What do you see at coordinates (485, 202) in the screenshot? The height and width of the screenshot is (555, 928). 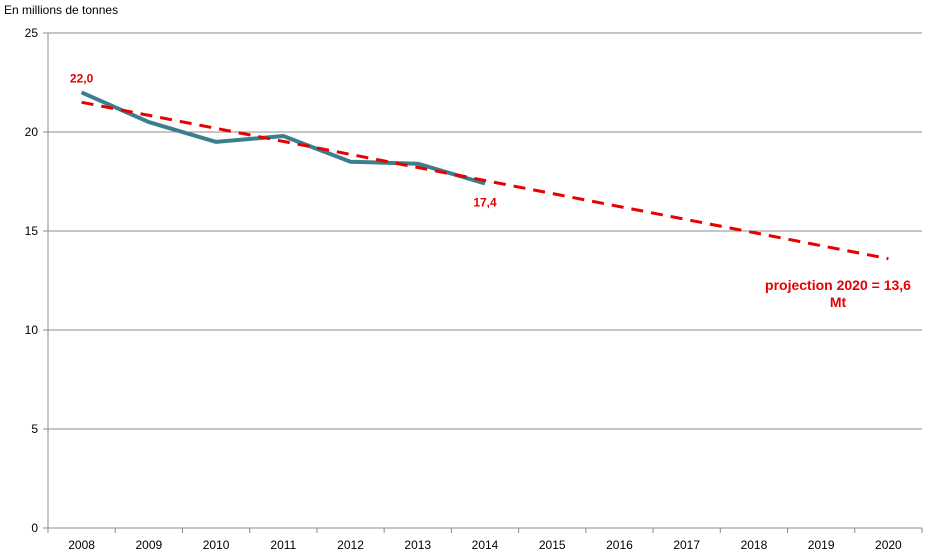 I see `data-label: 17,4` at bounding box center [485, 202].